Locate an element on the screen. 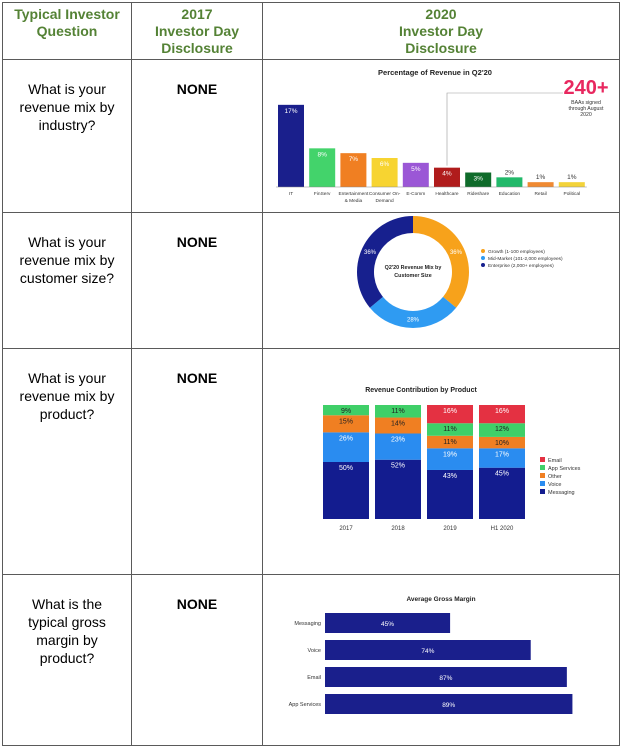 The width and height of the screenshot is (623, 746). tick-label: 2018 is located at coordinates (398, 529).